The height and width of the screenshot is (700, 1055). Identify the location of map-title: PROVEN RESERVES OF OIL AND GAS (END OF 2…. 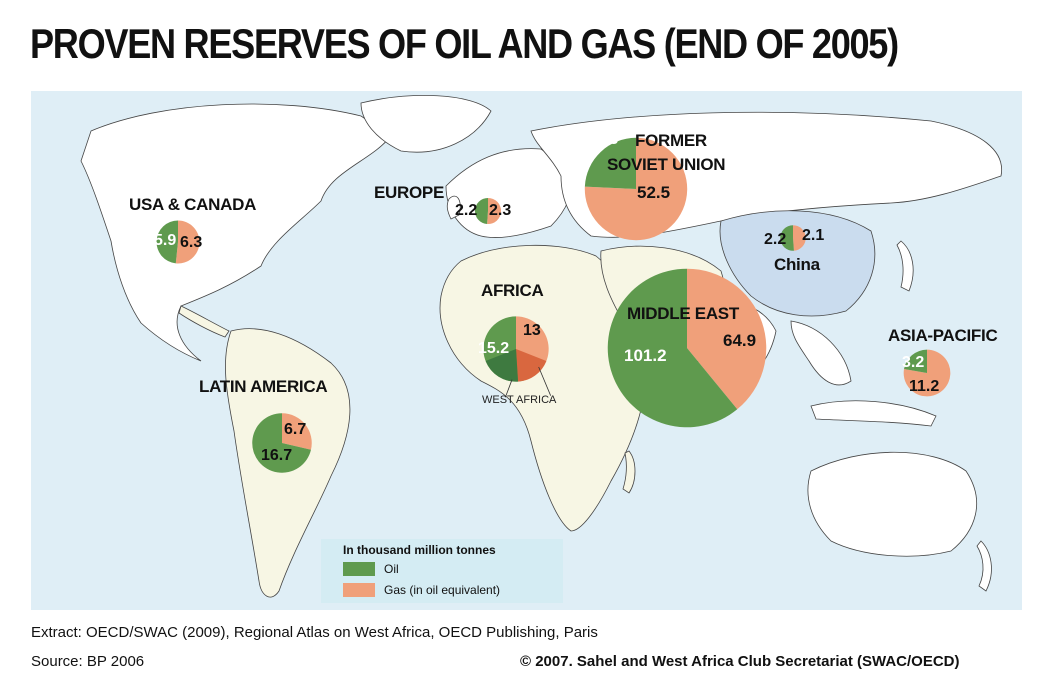
(464, 43).